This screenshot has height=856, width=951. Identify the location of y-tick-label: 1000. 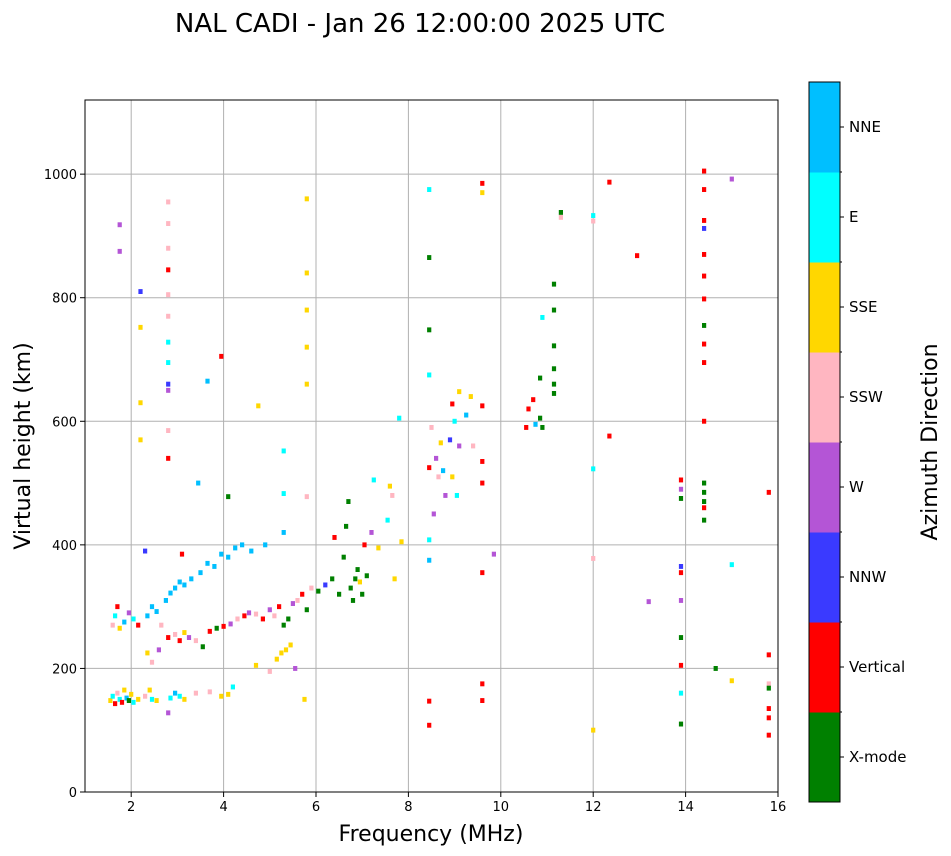
(60, 175).